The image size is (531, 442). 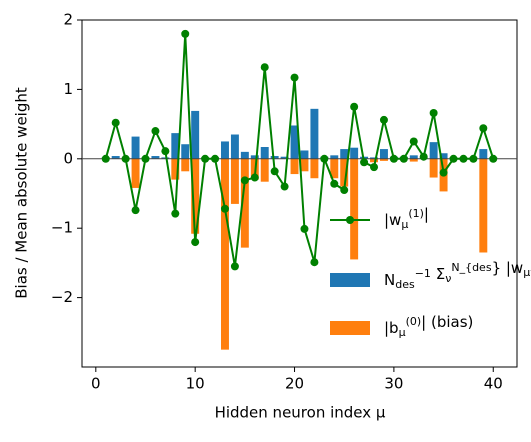 I want to click on y-tick-label: −1, so click(x=62, y=228).